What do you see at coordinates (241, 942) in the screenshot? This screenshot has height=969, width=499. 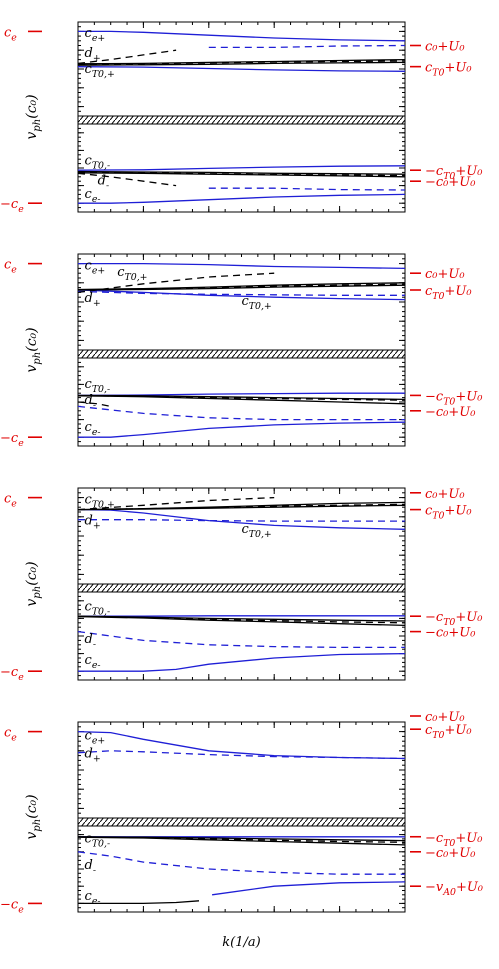 I see `x-axis-label: k(1/a)` at bounding box center [241, 942].